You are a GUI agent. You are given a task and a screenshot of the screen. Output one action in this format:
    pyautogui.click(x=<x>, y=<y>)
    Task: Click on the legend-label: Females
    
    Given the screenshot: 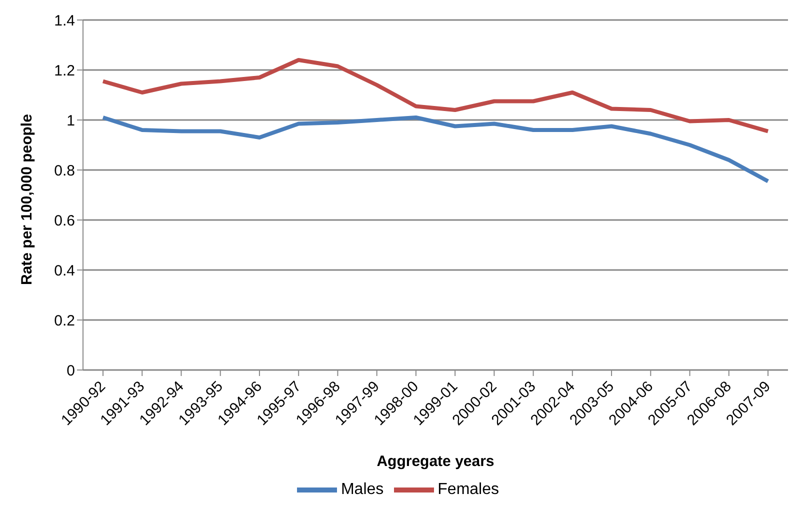 What is the action you would take?
    pyautogui.click(x=469, y=489)
    